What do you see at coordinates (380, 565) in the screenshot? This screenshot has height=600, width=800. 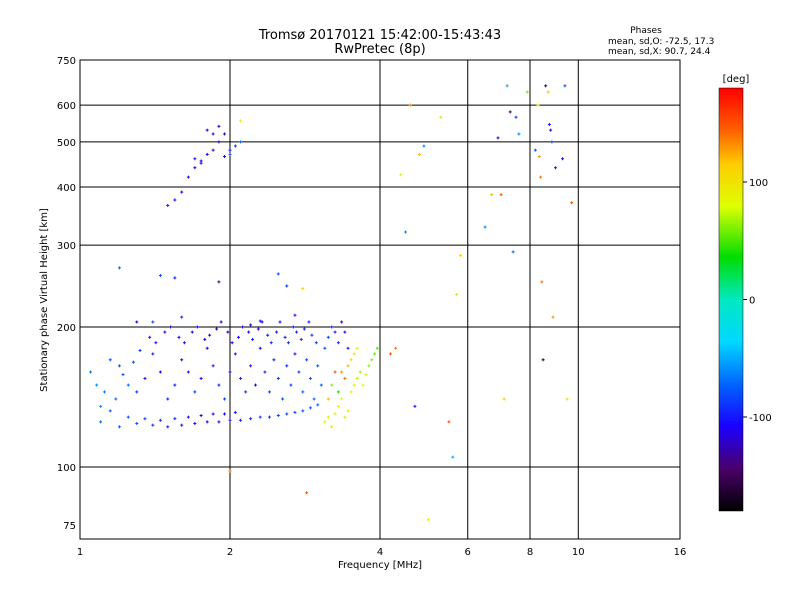 I see `x-axis-label: Frequency [MHz]` at bounding box center [380, 565].